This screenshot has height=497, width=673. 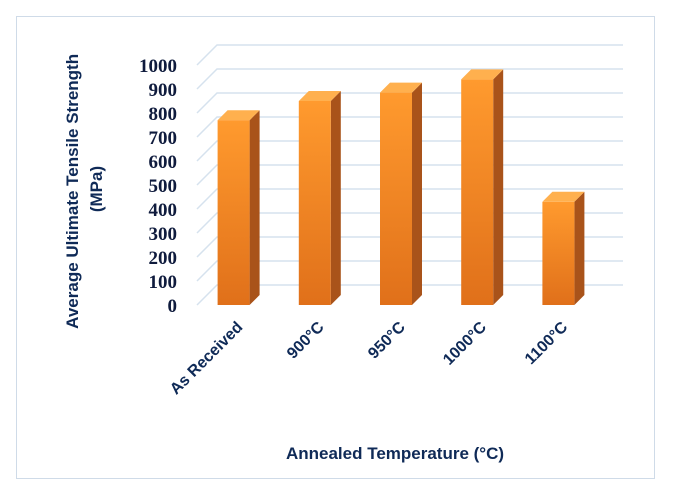 What do you see at coordinates (163, 90) in the screenshot?
I see `y-tick-label: 900` at bounding box center [163, 90].